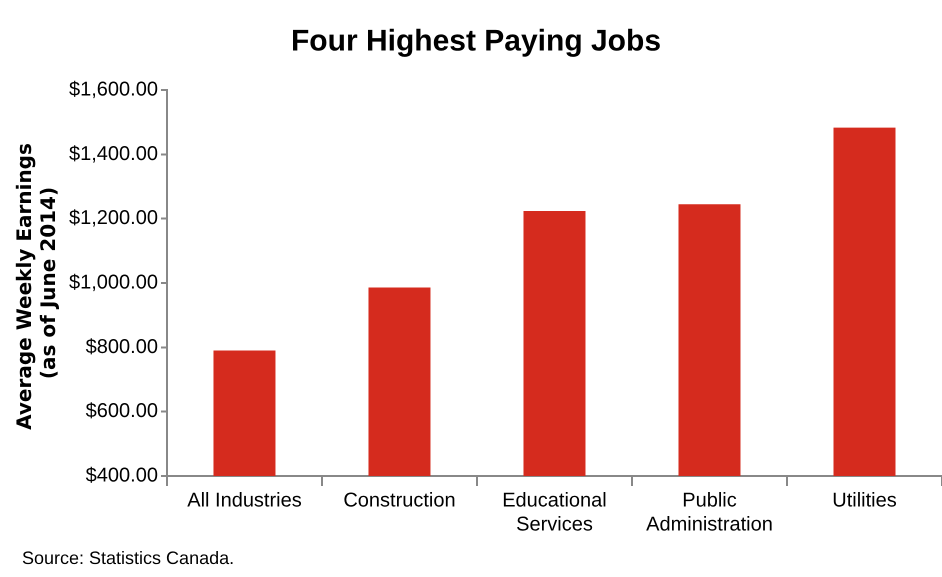 The width and height of the screenshot is (942, 577). What do you see at coordinates (554, 513) in the screenshot?
I see `x-tick-label: Educational Services` at bounding box center [554, 513].